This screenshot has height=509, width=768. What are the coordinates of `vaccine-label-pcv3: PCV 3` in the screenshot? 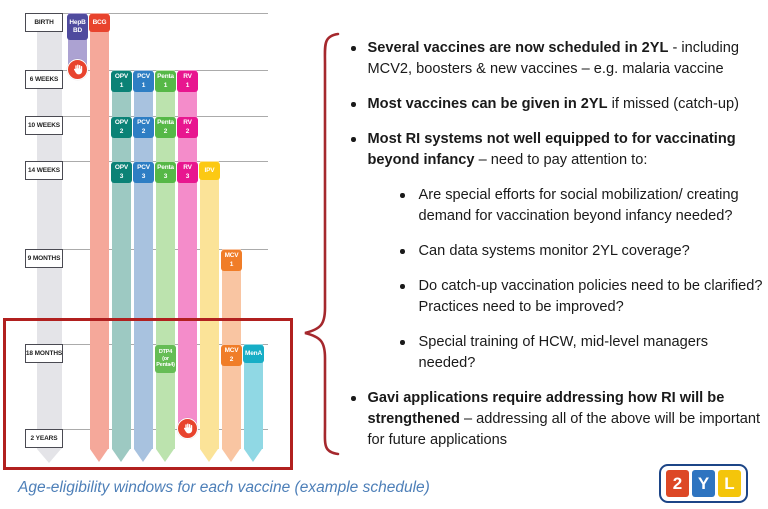 It's located at (143, 172).